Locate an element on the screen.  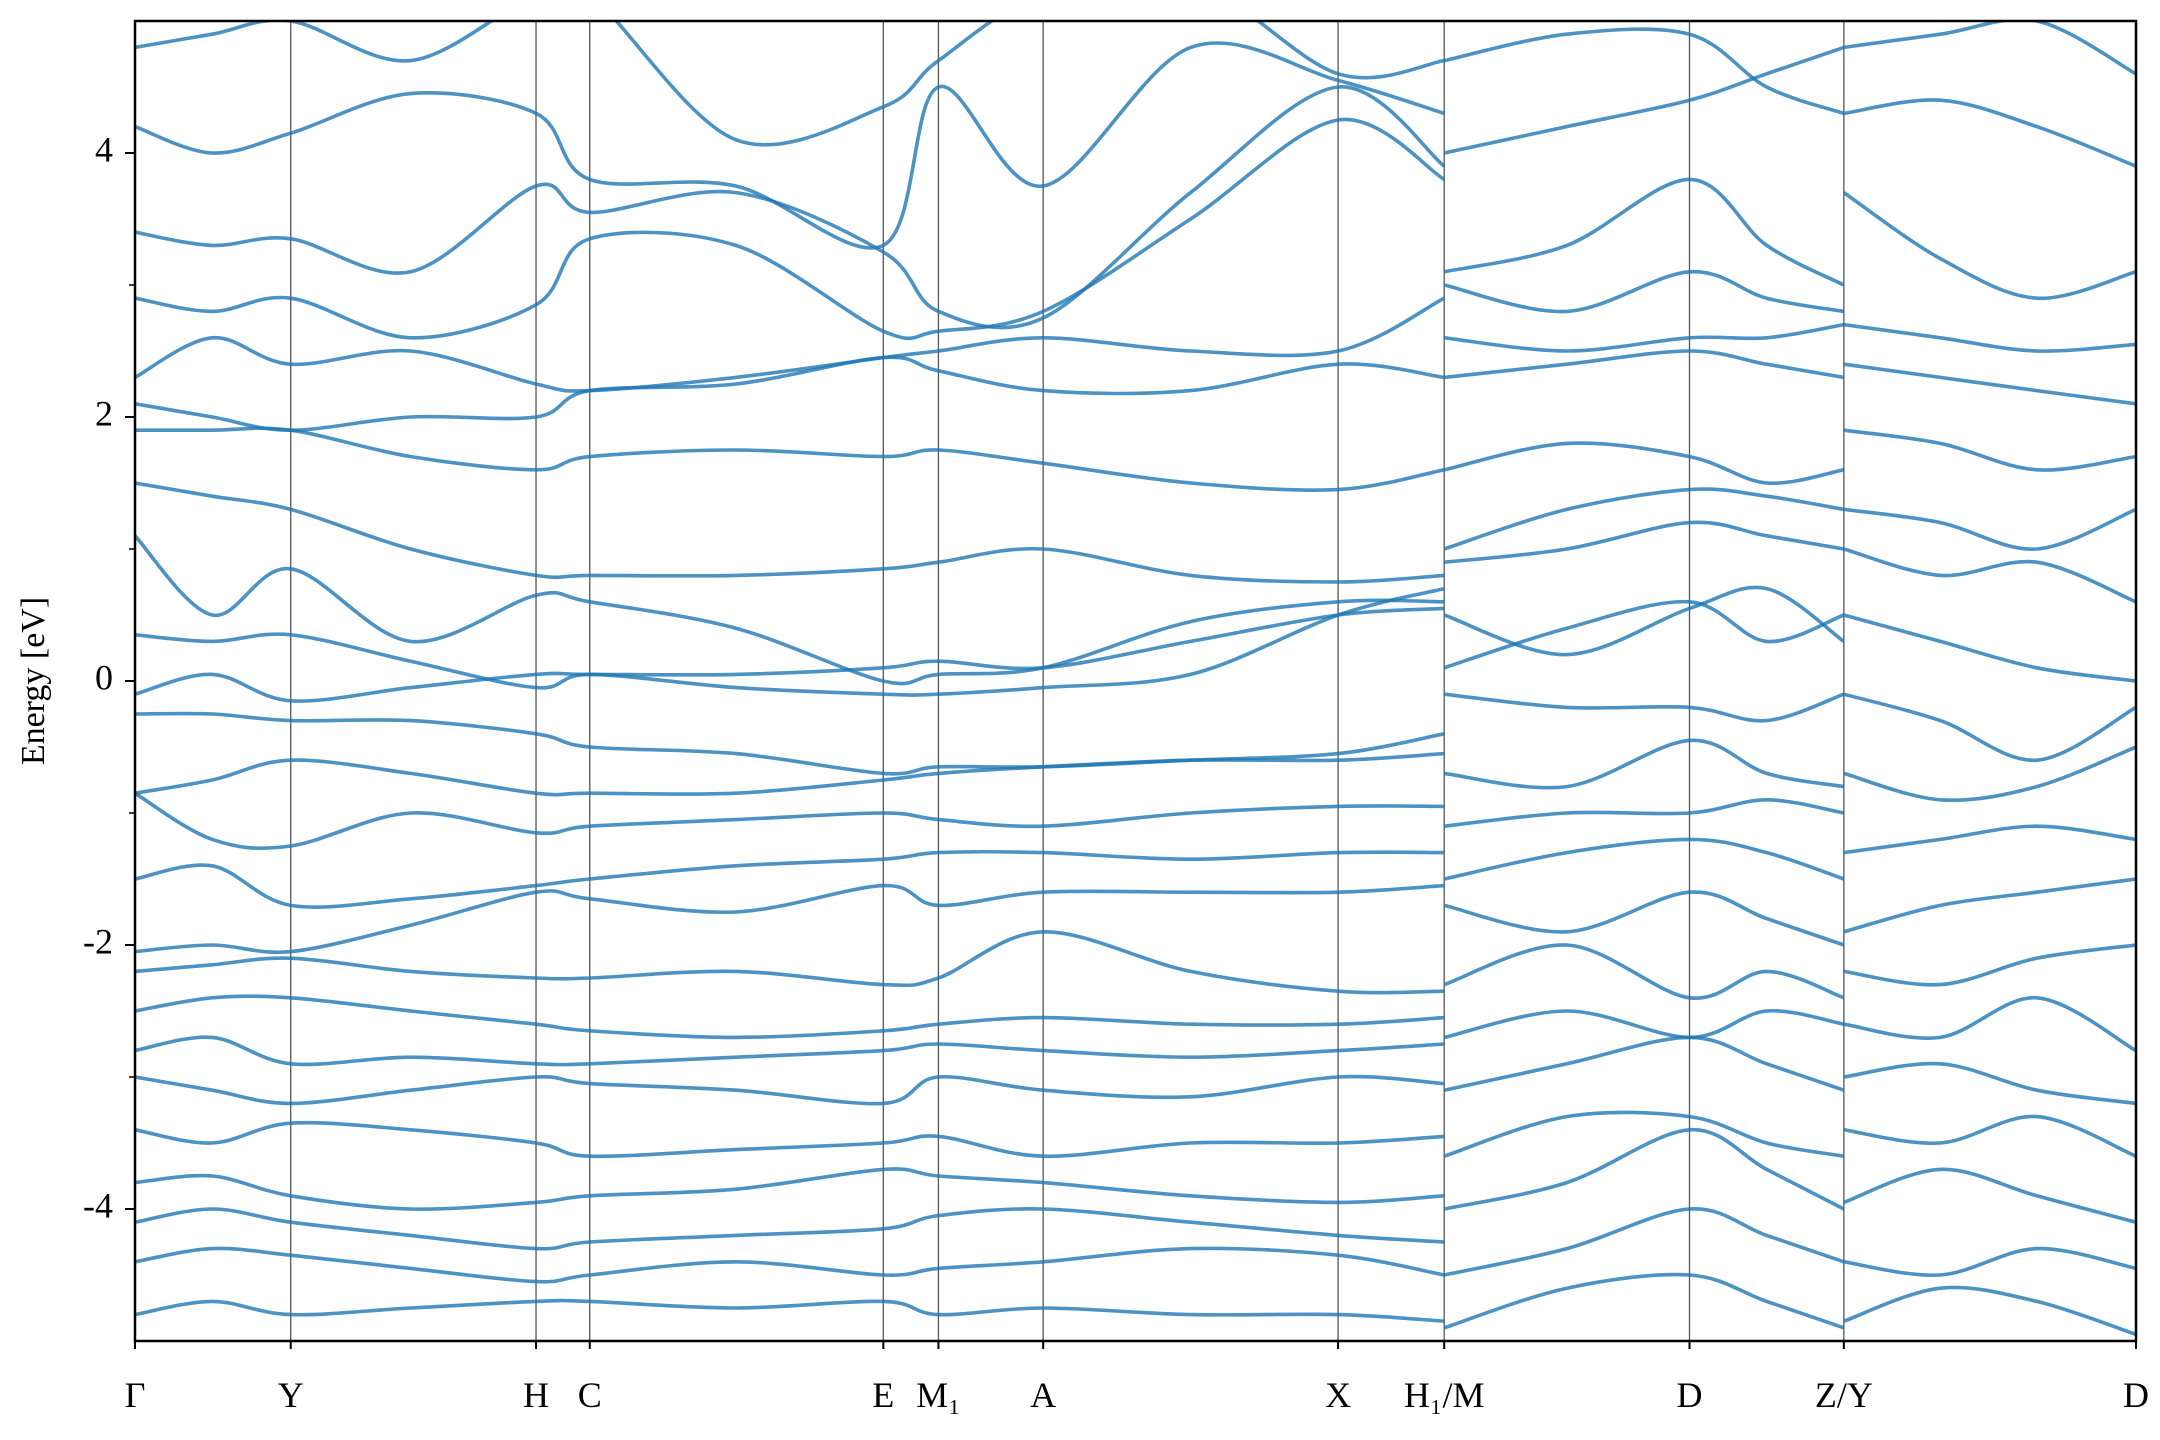
y-axis-label: Energy [eV] is located at coordinates (33, 681).